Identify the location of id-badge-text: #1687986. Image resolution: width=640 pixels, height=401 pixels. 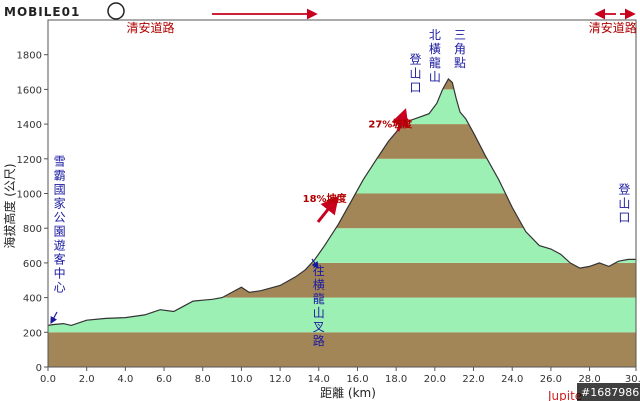
(610, 392).